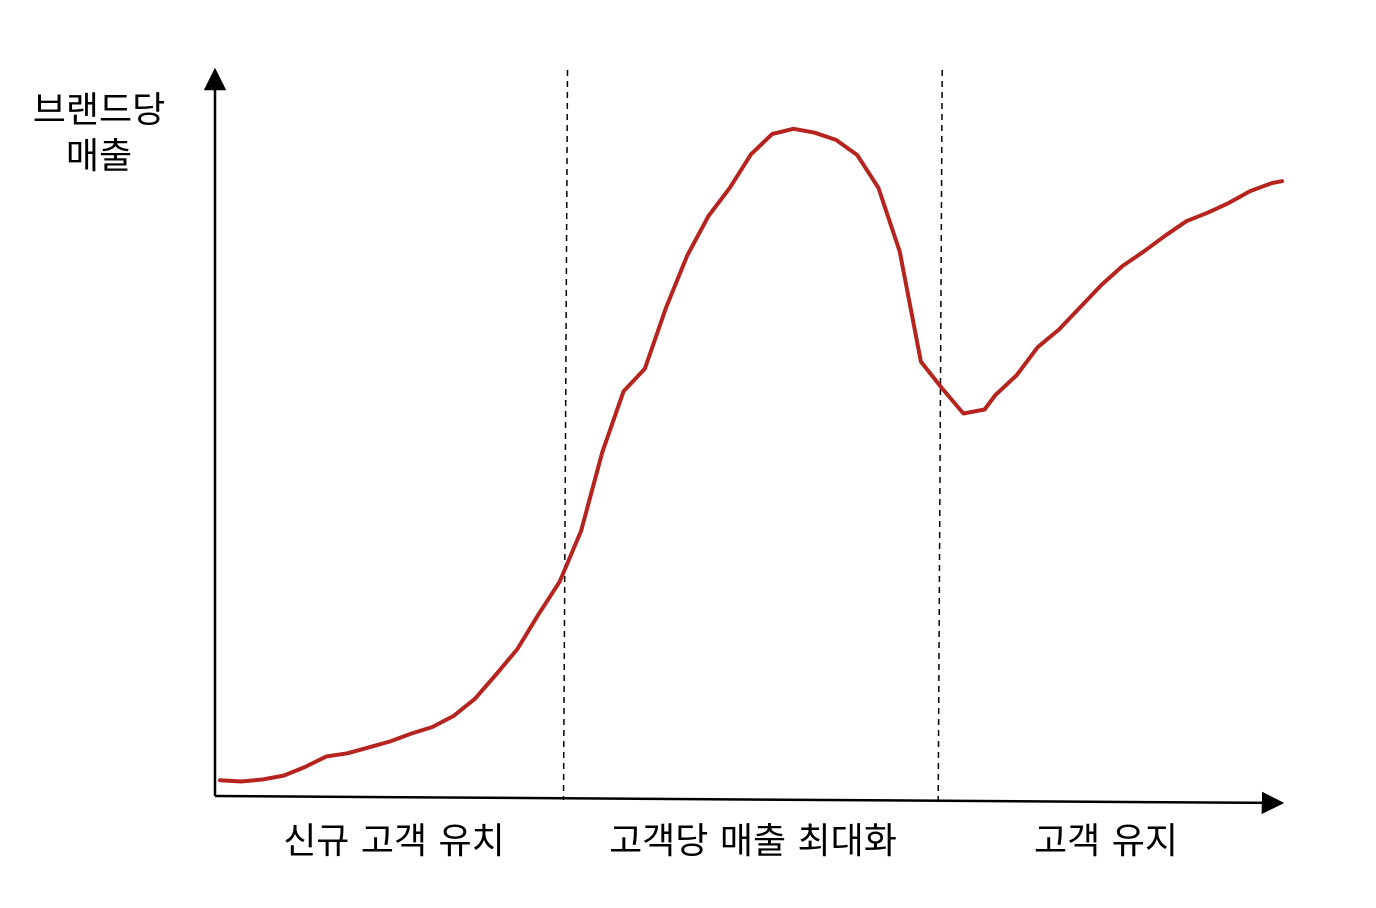 Image resolution: width=1376 pixels, height=908 pixels. What do you see at coordinates (99, 134) in the screenshot?
I see `y-axis-label: 브랜드당 매출` at bounding box center [99, 134].